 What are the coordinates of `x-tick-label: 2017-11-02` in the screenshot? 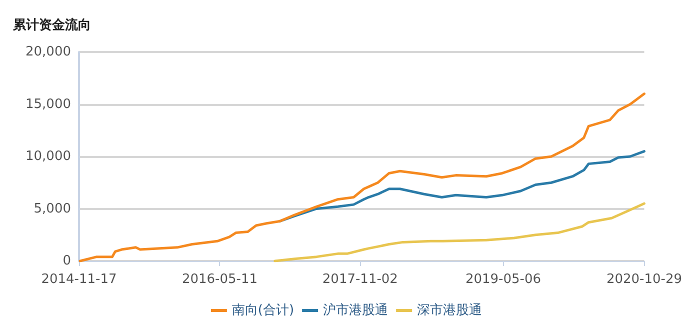 It's located at (360, 279).